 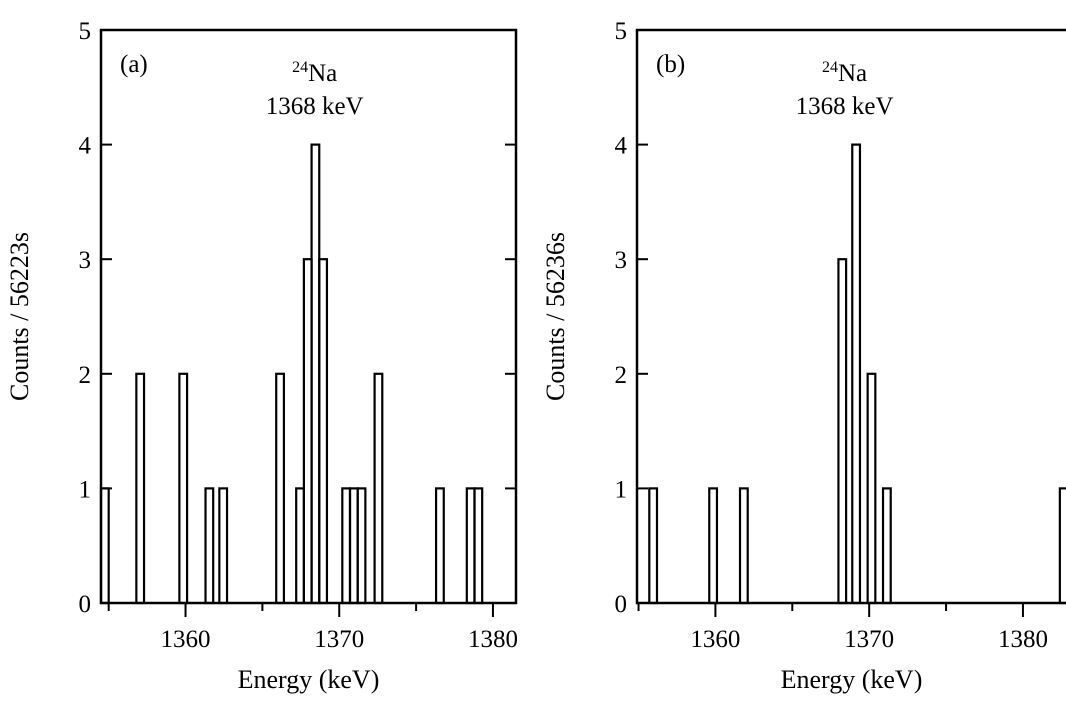 I want to click on y-axis-title: Counts / 56236s, so click(x=555, y=316).